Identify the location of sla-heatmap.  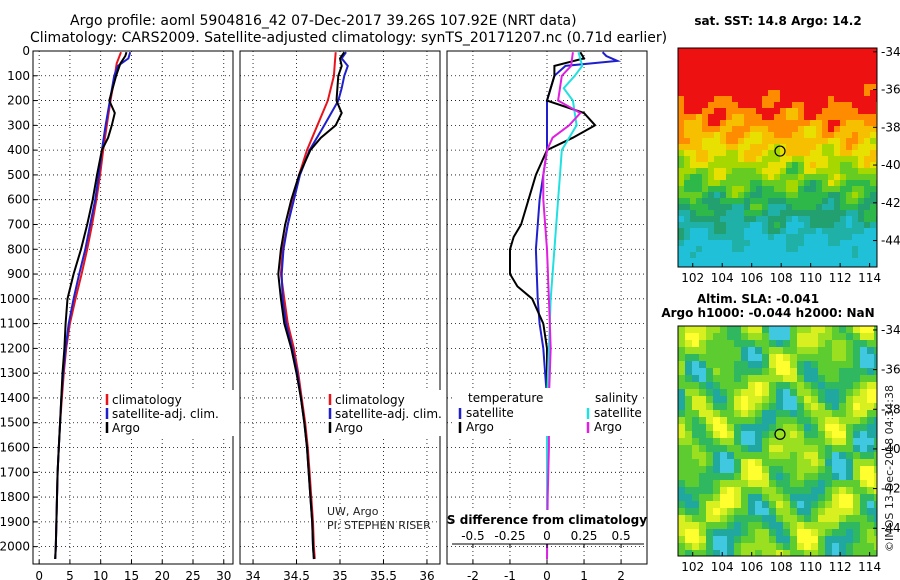
(777, 441).